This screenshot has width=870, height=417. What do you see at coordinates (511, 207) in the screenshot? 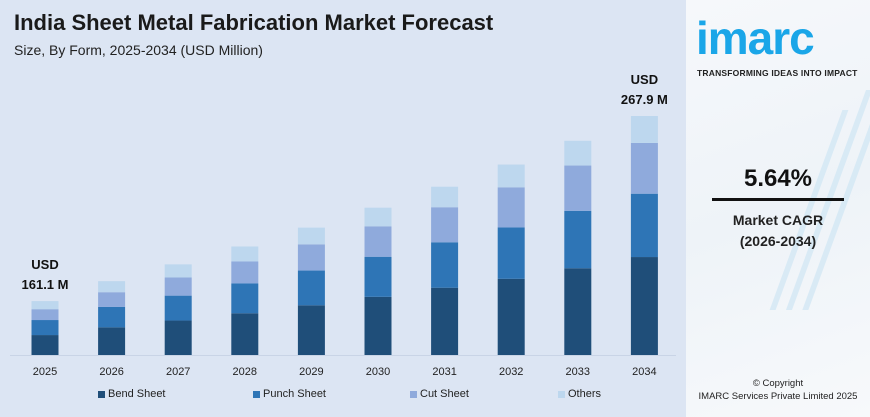
I see `bar-cut-sheet-2032` at bounding box center [511, 207].